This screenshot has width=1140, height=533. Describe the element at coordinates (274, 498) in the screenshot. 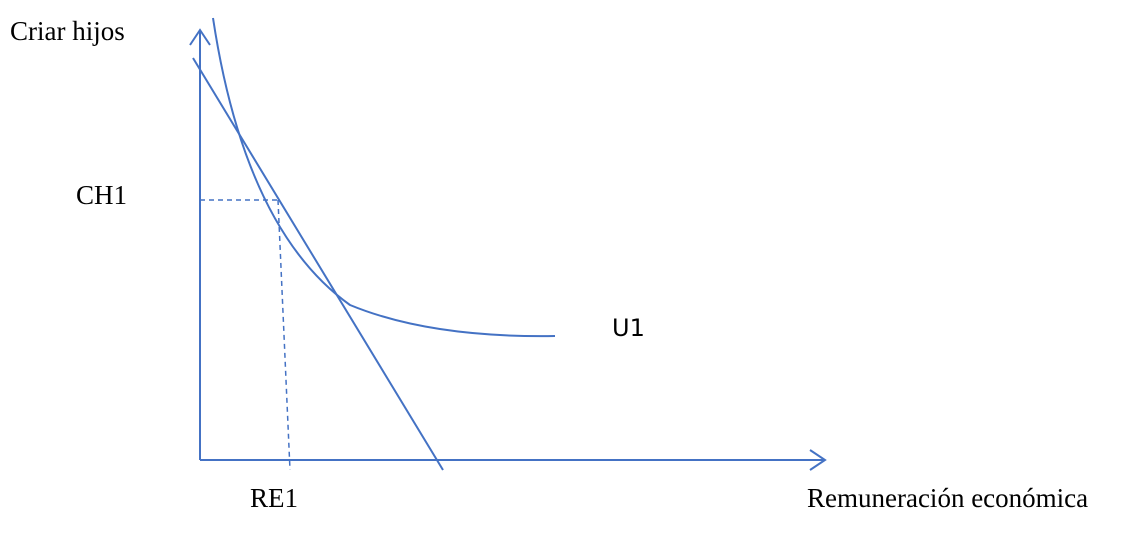

I see `x-tick-label-re1: RE1` at that location.